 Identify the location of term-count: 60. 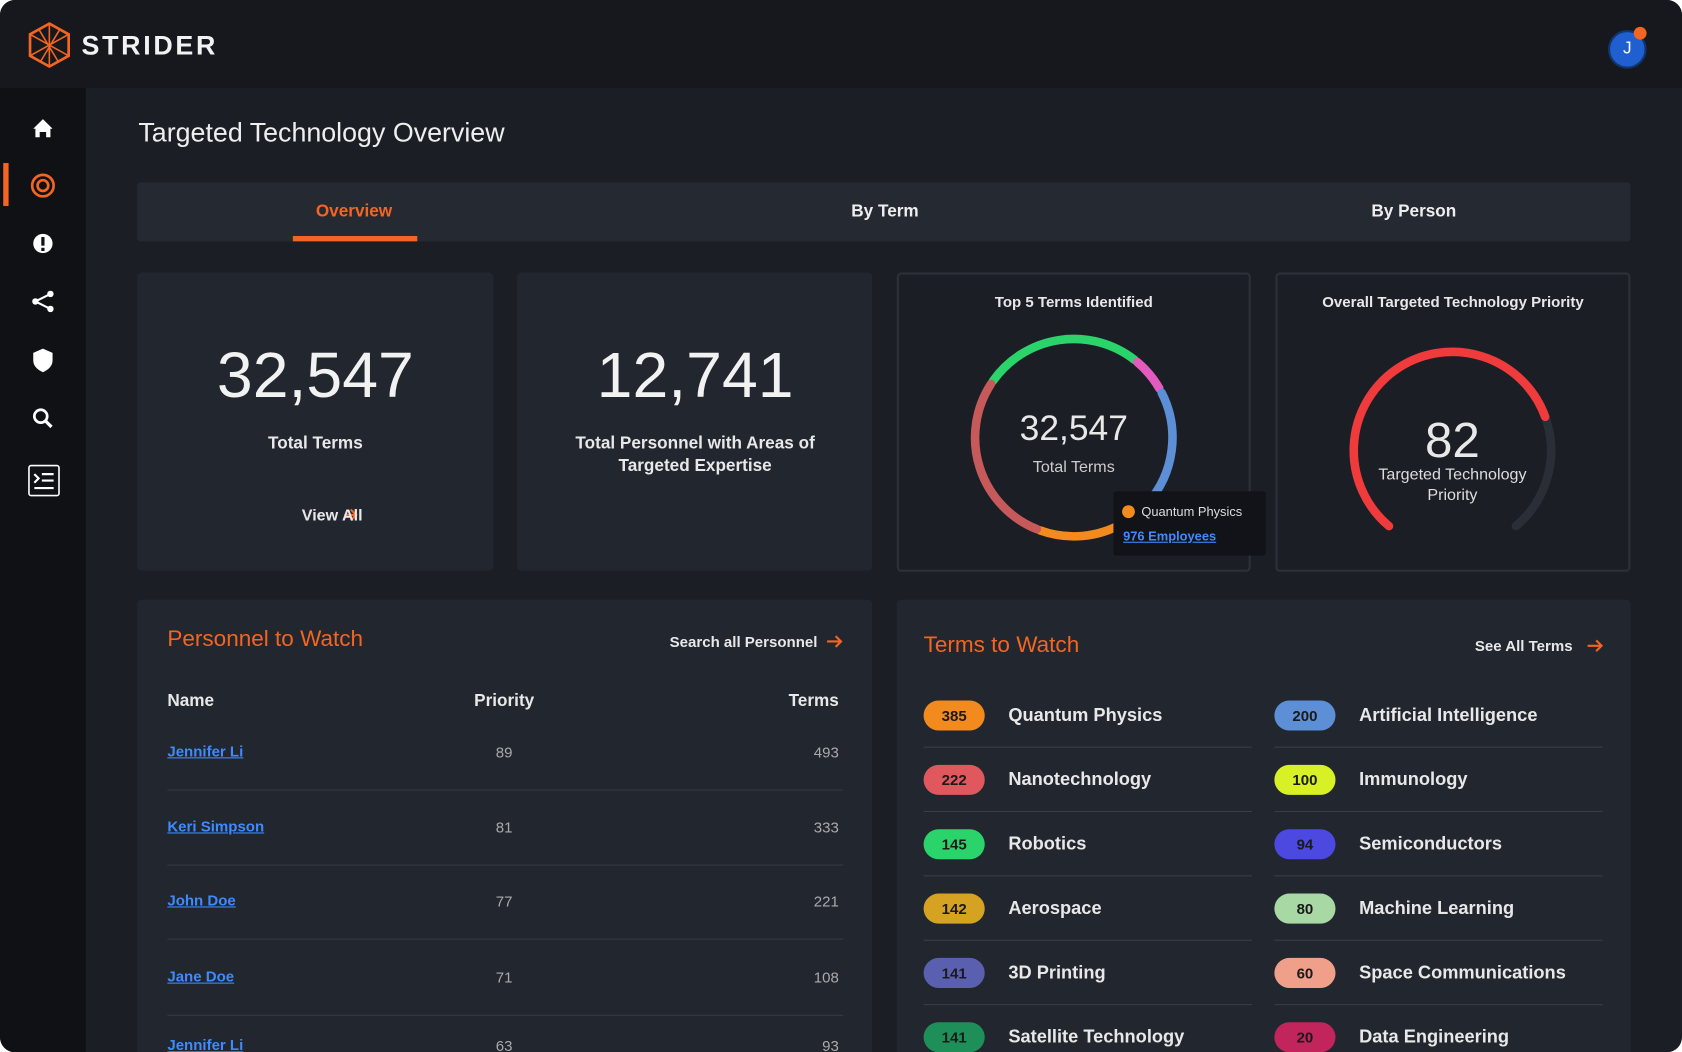
(1305, 972).